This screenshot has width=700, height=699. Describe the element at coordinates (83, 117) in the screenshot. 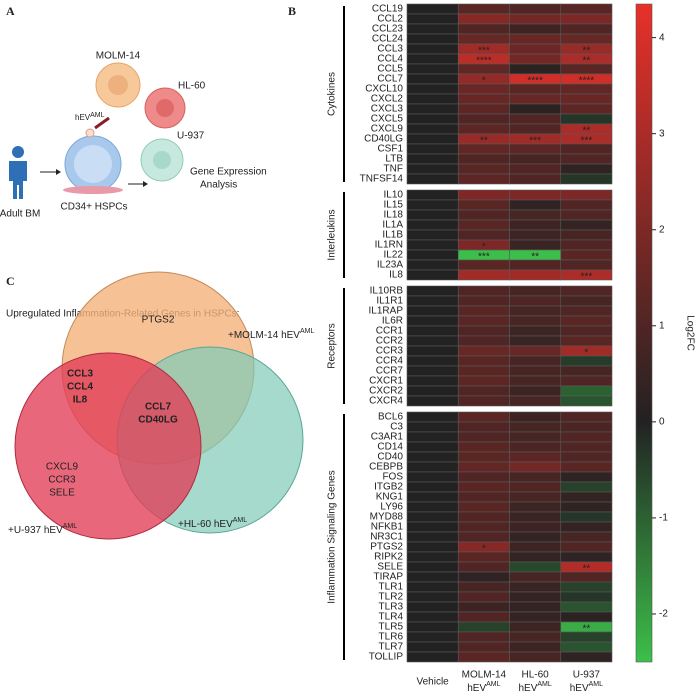

I see `ev-text: hEV` at that location.